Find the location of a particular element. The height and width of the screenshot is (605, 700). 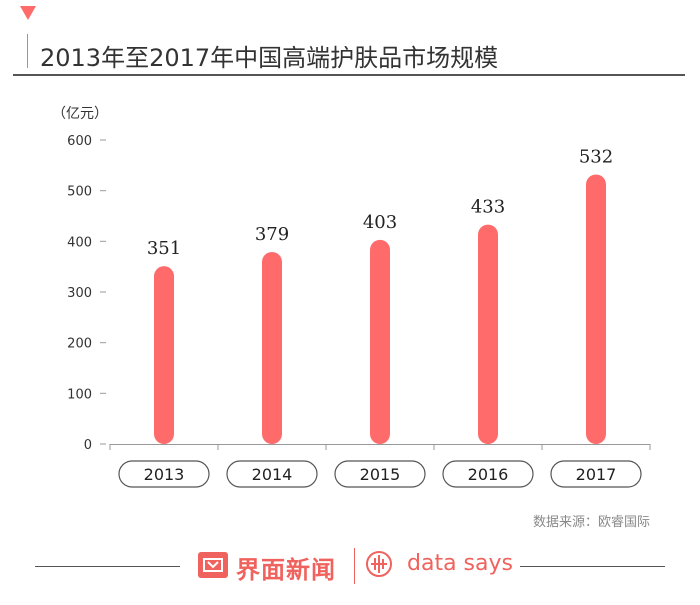

y-tick-label: 600 is located at coordinates (79, 141).